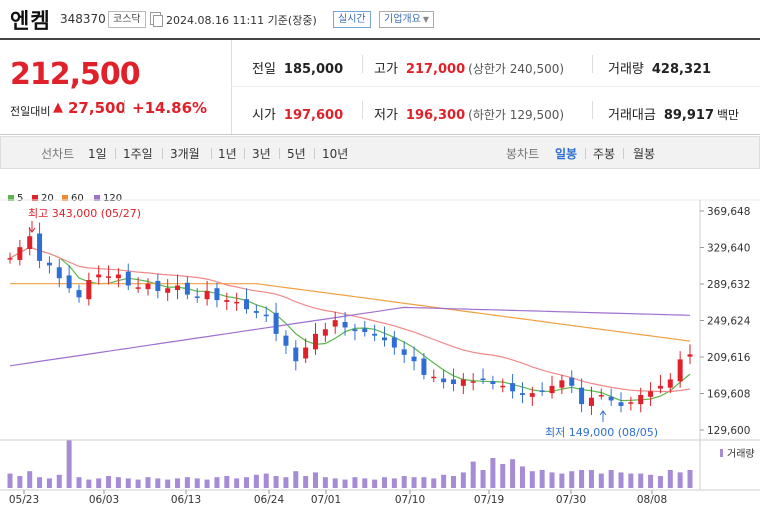  I want to click on legend-ma20-swatch, so click(35, 198).